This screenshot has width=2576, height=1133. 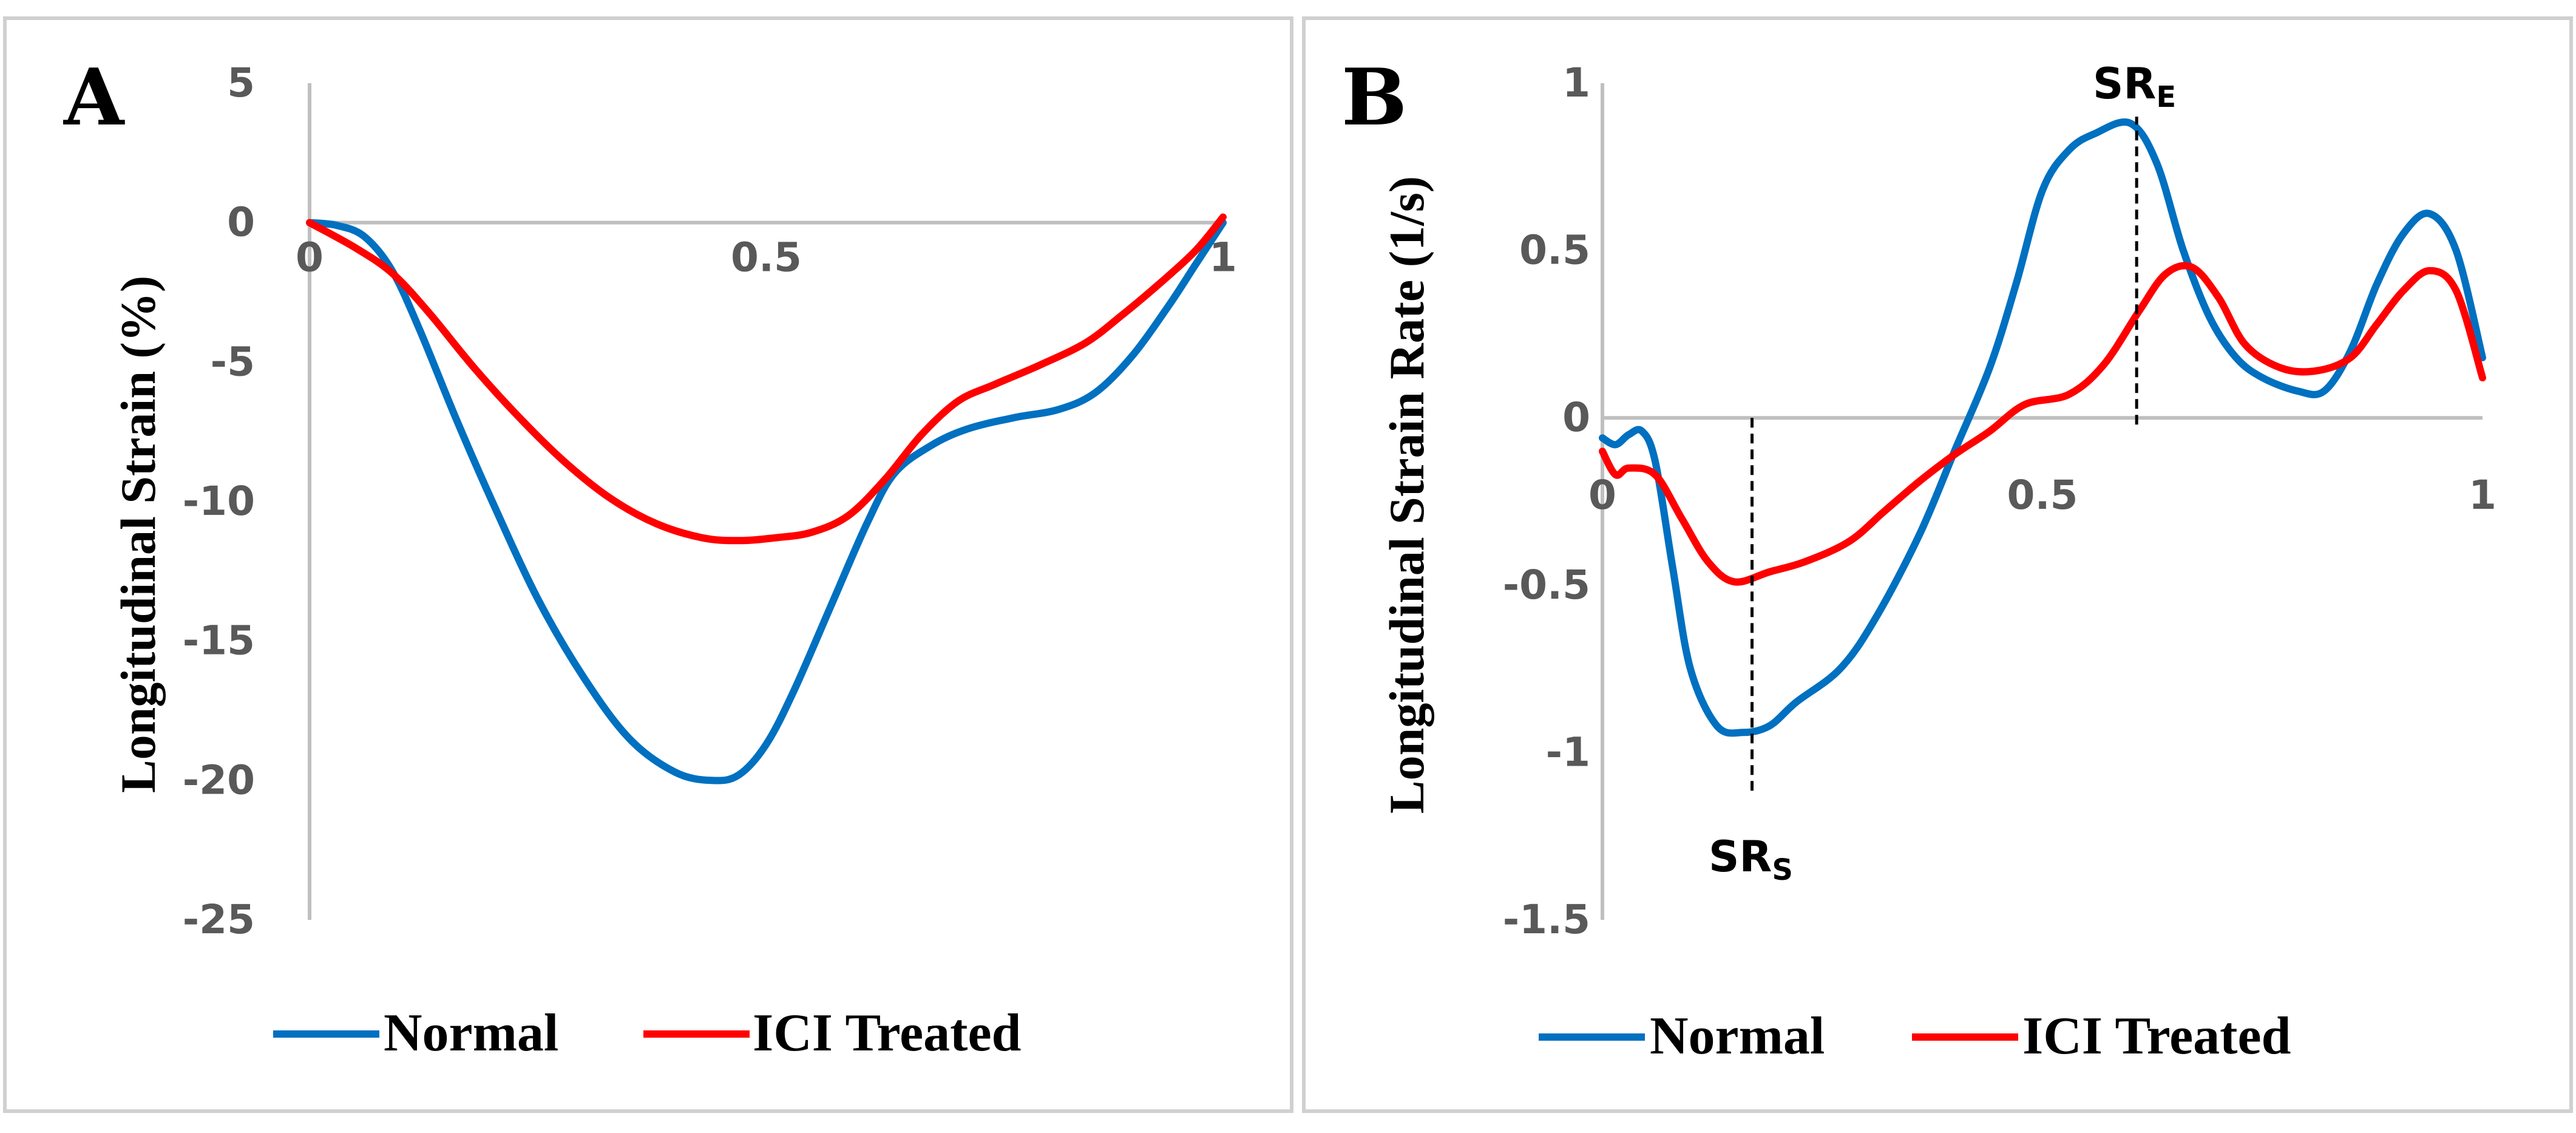 What do you see at coordinates (1576, 417) in the screenshot?
I see `panel-b-y-tick-label: 0` at bounding box center [1576, 417].